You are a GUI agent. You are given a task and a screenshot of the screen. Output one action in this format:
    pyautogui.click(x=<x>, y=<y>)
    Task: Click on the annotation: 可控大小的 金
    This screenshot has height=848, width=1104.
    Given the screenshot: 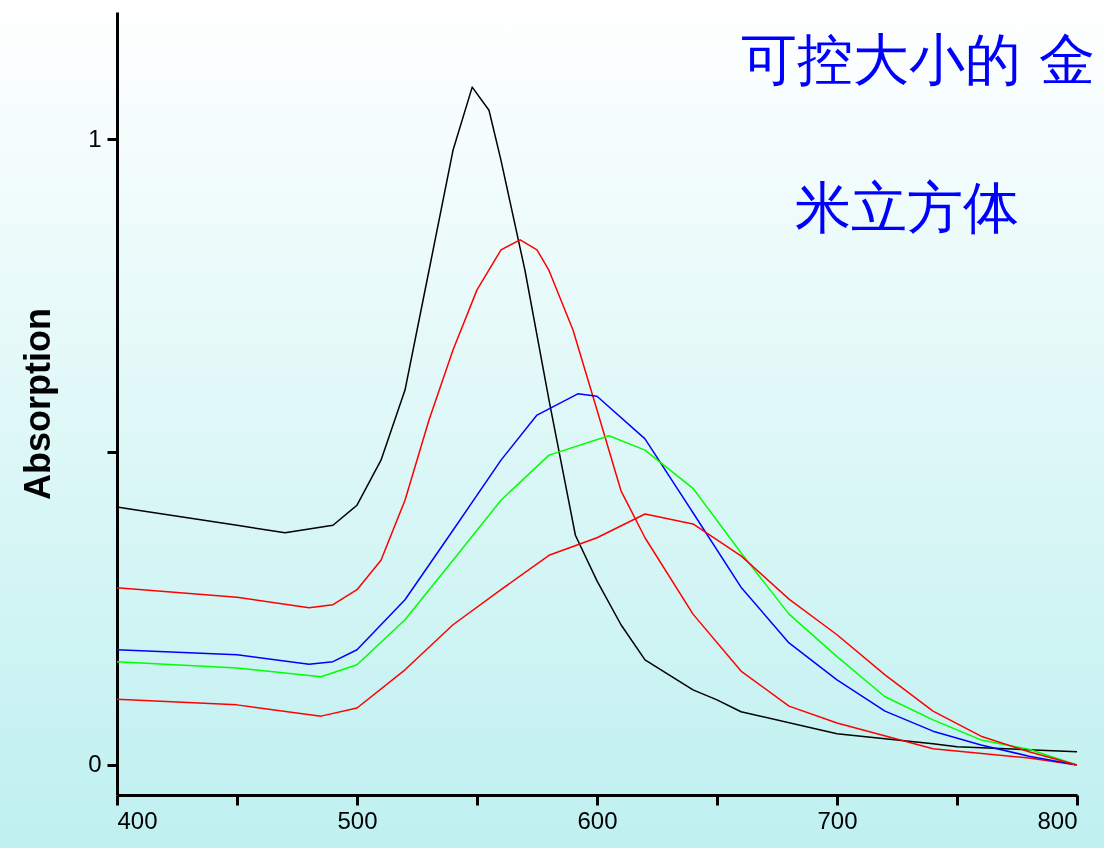 What is the action you would take?
    pyautogui.click(x=918, y=59)
    